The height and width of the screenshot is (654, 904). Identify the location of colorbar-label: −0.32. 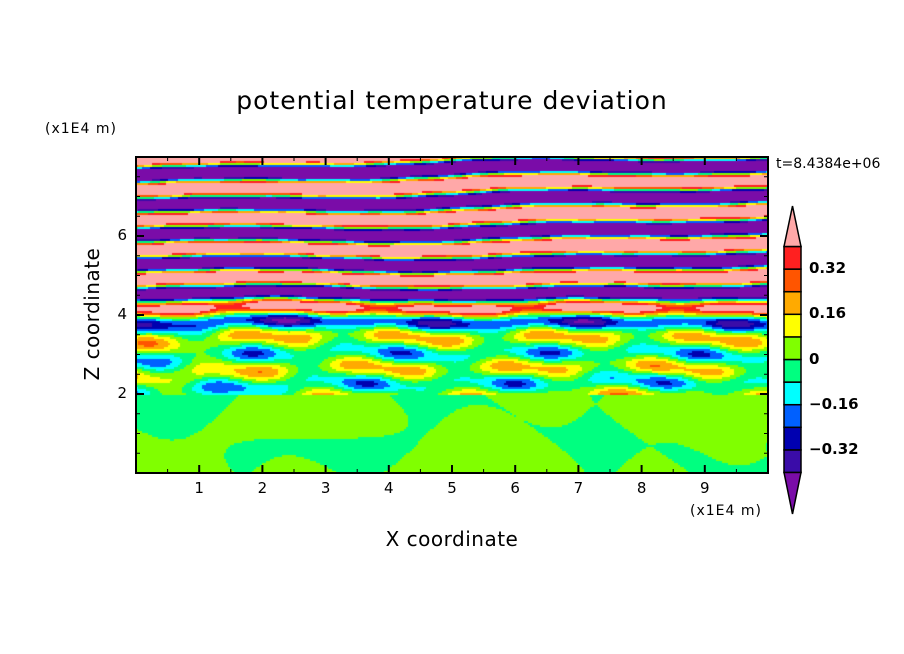
(834, 448).